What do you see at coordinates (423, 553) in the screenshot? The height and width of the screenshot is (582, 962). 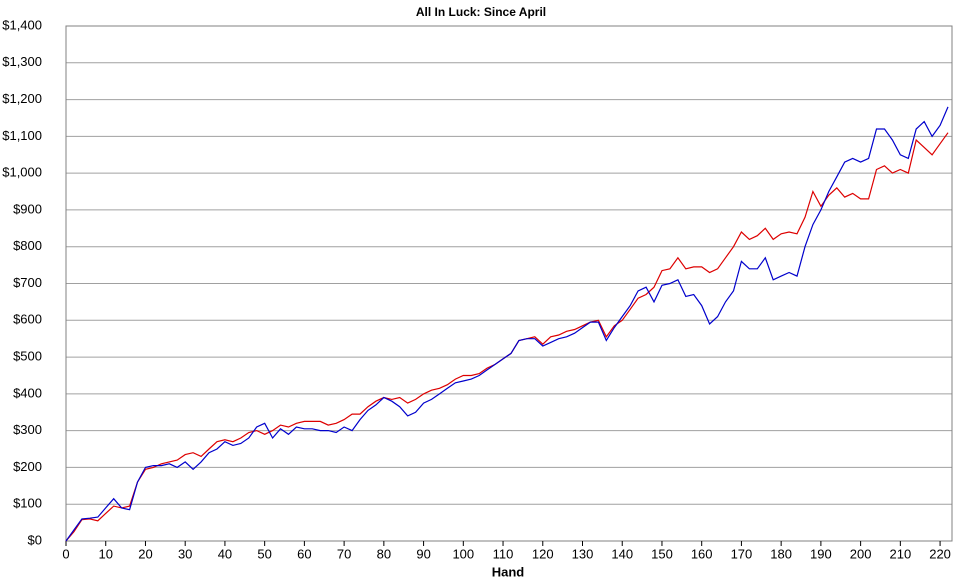 I see `x-tick-label: 90` at bounding box center [423, 553].